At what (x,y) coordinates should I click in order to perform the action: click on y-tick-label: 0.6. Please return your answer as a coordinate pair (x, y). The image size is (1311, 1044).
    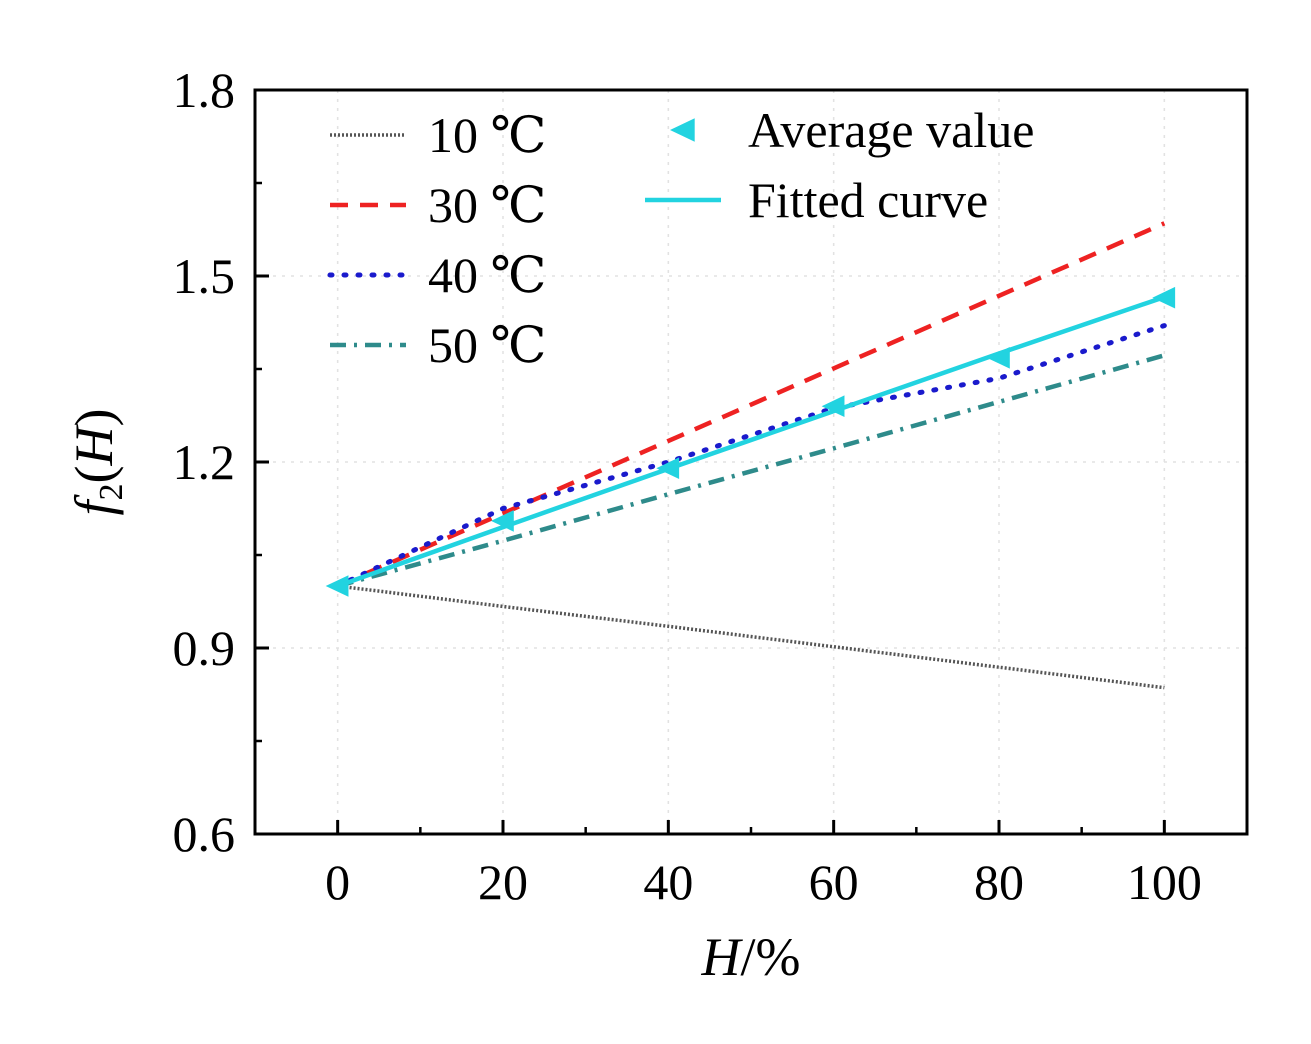
    Looking at the image, I should click on (204, 834).